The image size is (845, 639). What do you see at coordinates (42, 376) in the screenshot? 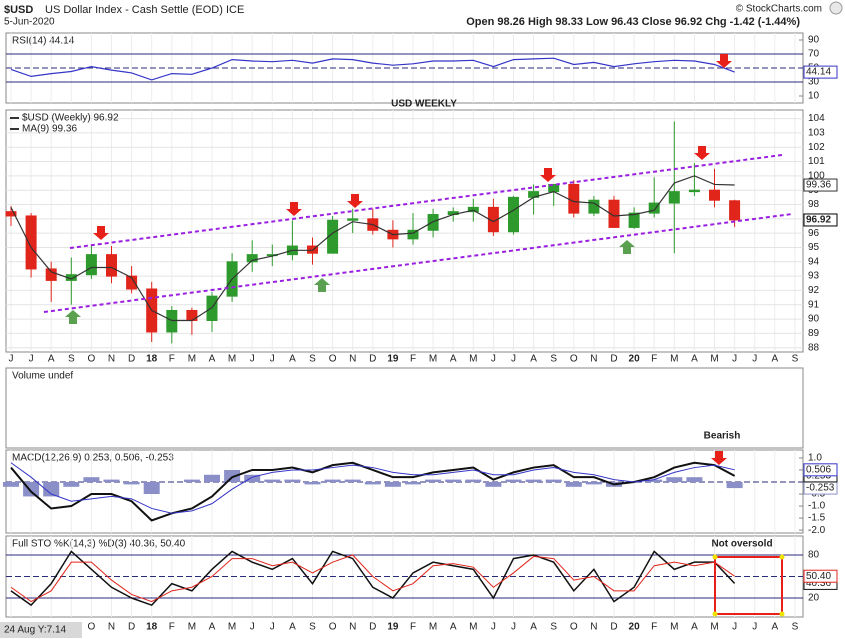
I see `panel-title: Volume undef` at bounding box center [42, 376].